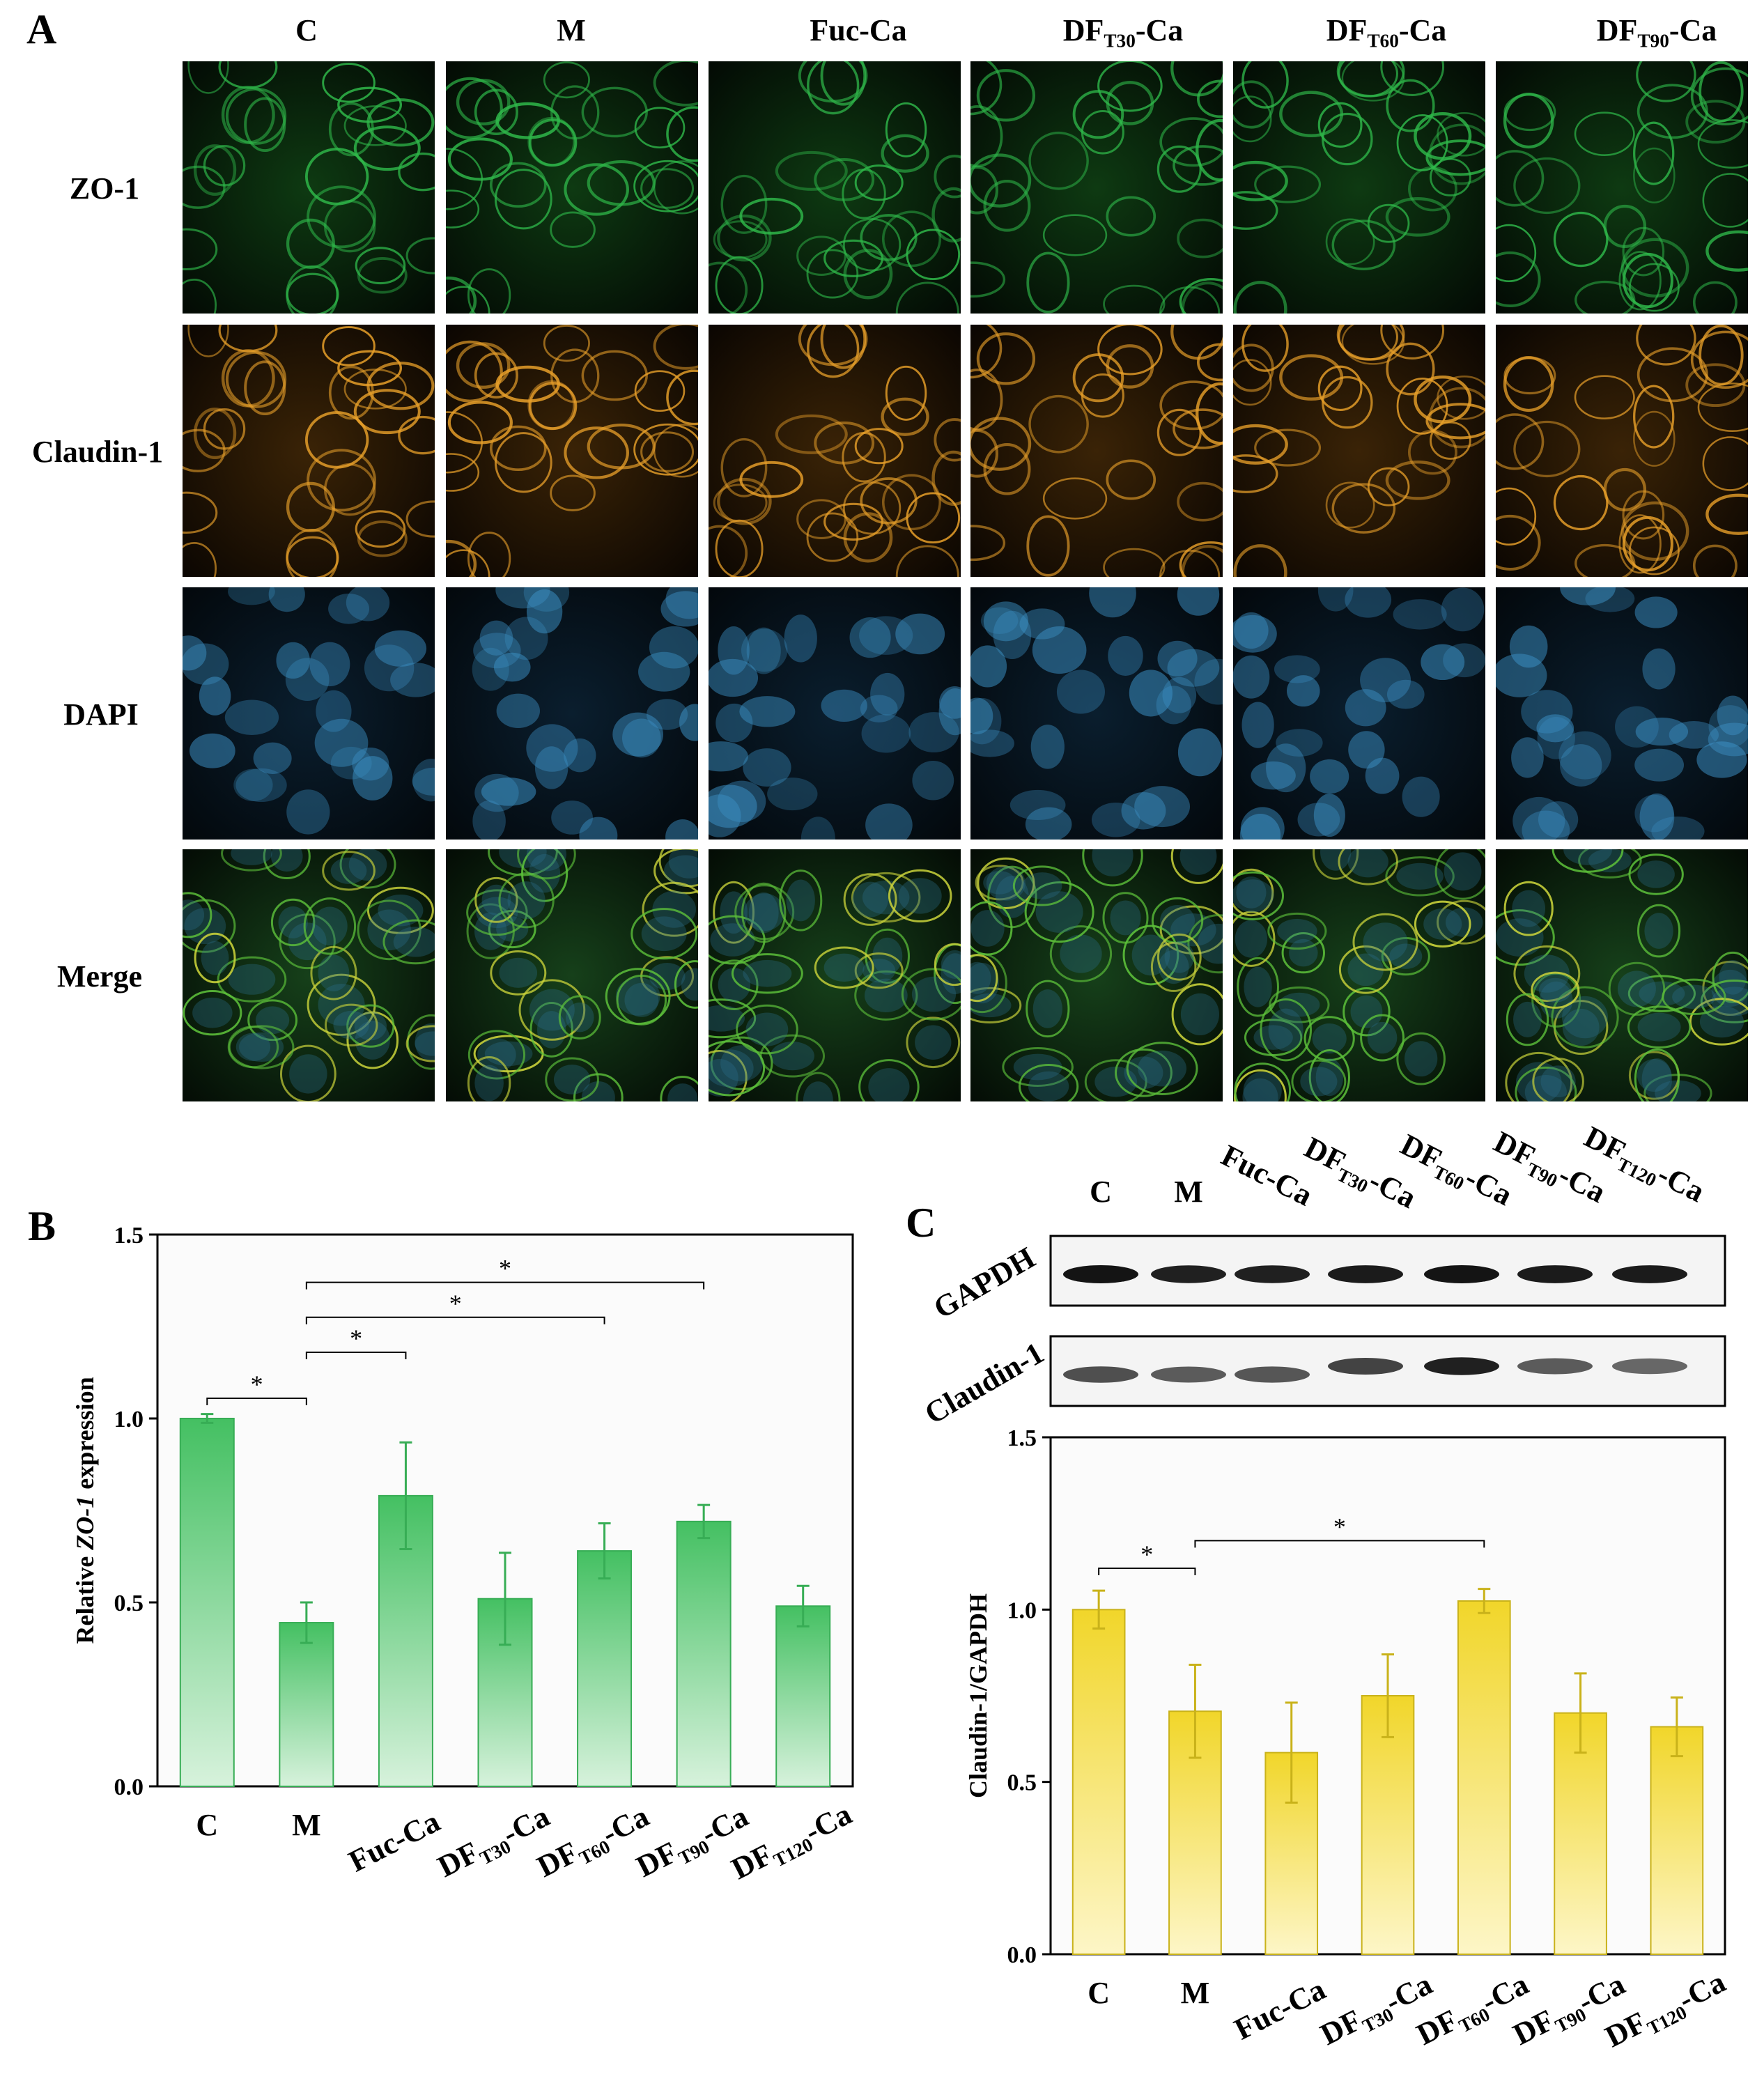 The width and height of the screenshot is (1764, 2088). What do you see at coordinates (1322, 1383) in the screenshot?
I see `blot-claudin-1: Claudin-1` at bounding box center [1322, 1383].